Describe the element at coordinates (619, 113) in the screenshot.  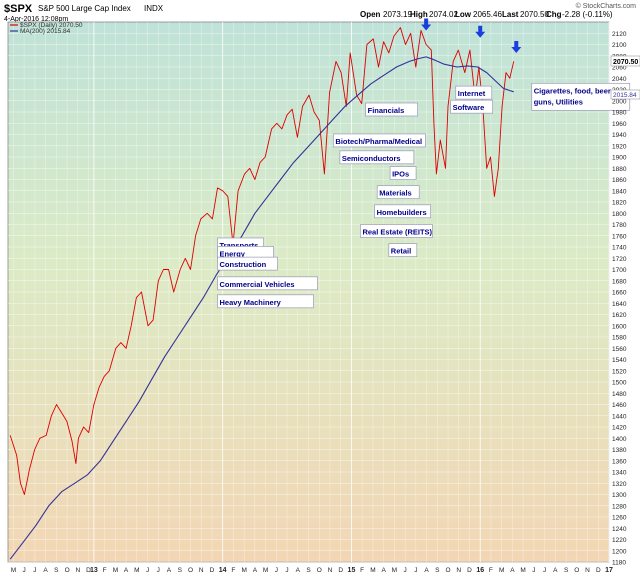
I see `y-tick-label: 1980` at that location.